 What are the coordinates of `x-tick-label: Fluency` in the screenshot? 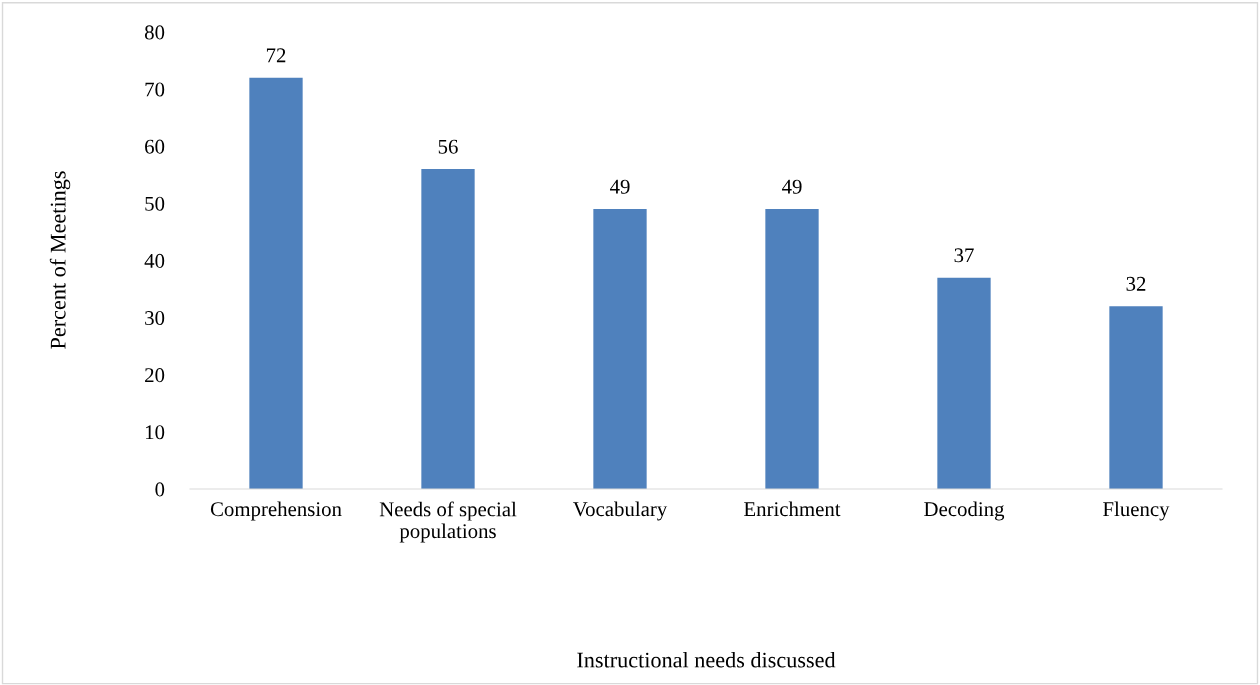 It's located at (1136, 511).